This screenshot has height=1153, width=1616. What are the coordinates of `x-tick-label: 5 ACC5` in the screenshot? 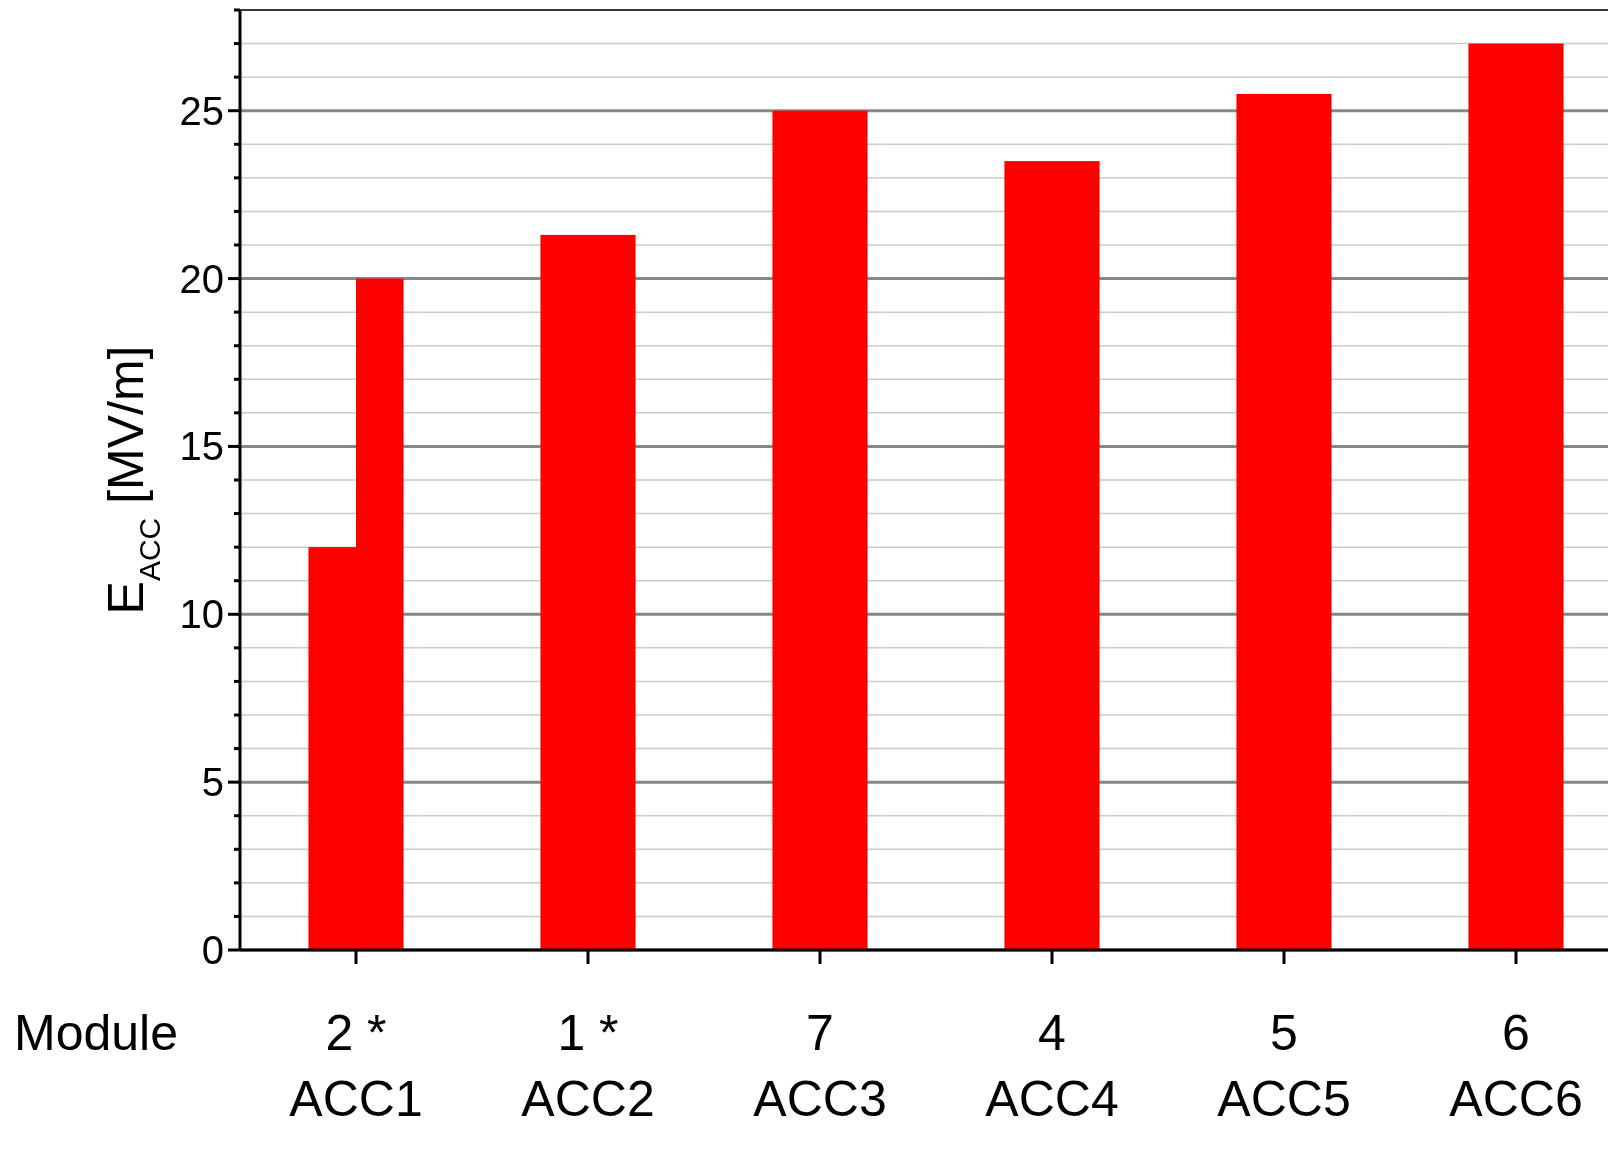 It's located at (1284, 1066).